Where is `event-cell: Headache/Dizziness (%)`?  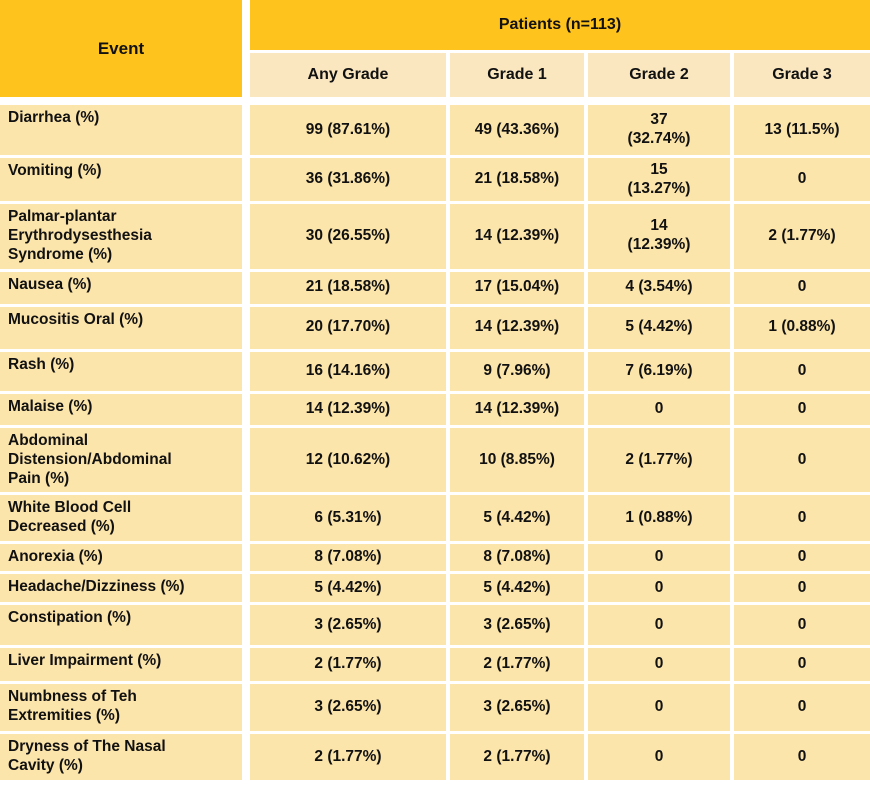
event-cell: Headache/Dizziness (%) is located at coordinates (123, 588).